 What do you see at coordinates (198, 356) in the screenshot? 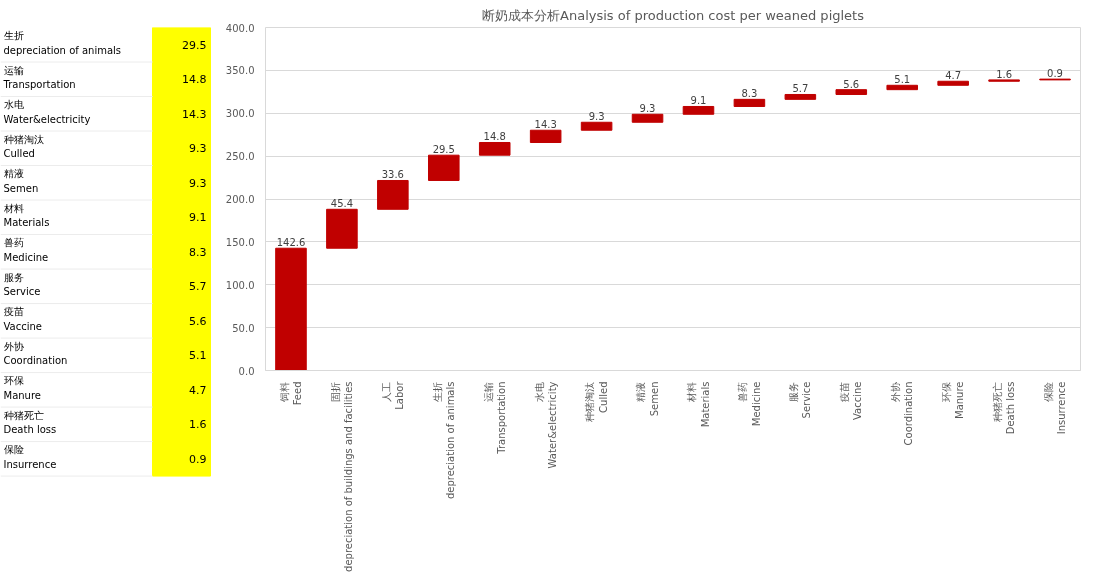
I see `text: 5.1` at bounding box center [198, 356].